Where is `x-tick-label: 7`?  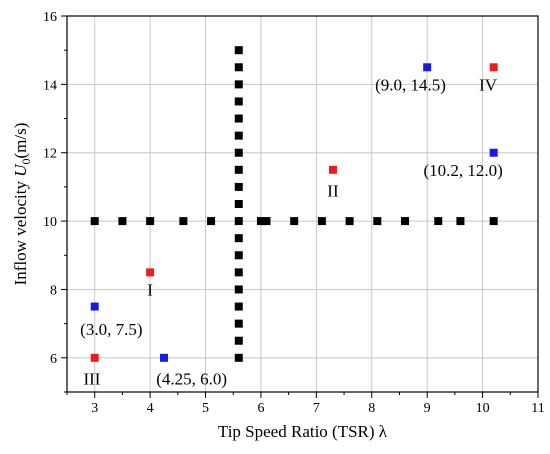 x-tick-label: 7 is located at coordinates (316, 408).